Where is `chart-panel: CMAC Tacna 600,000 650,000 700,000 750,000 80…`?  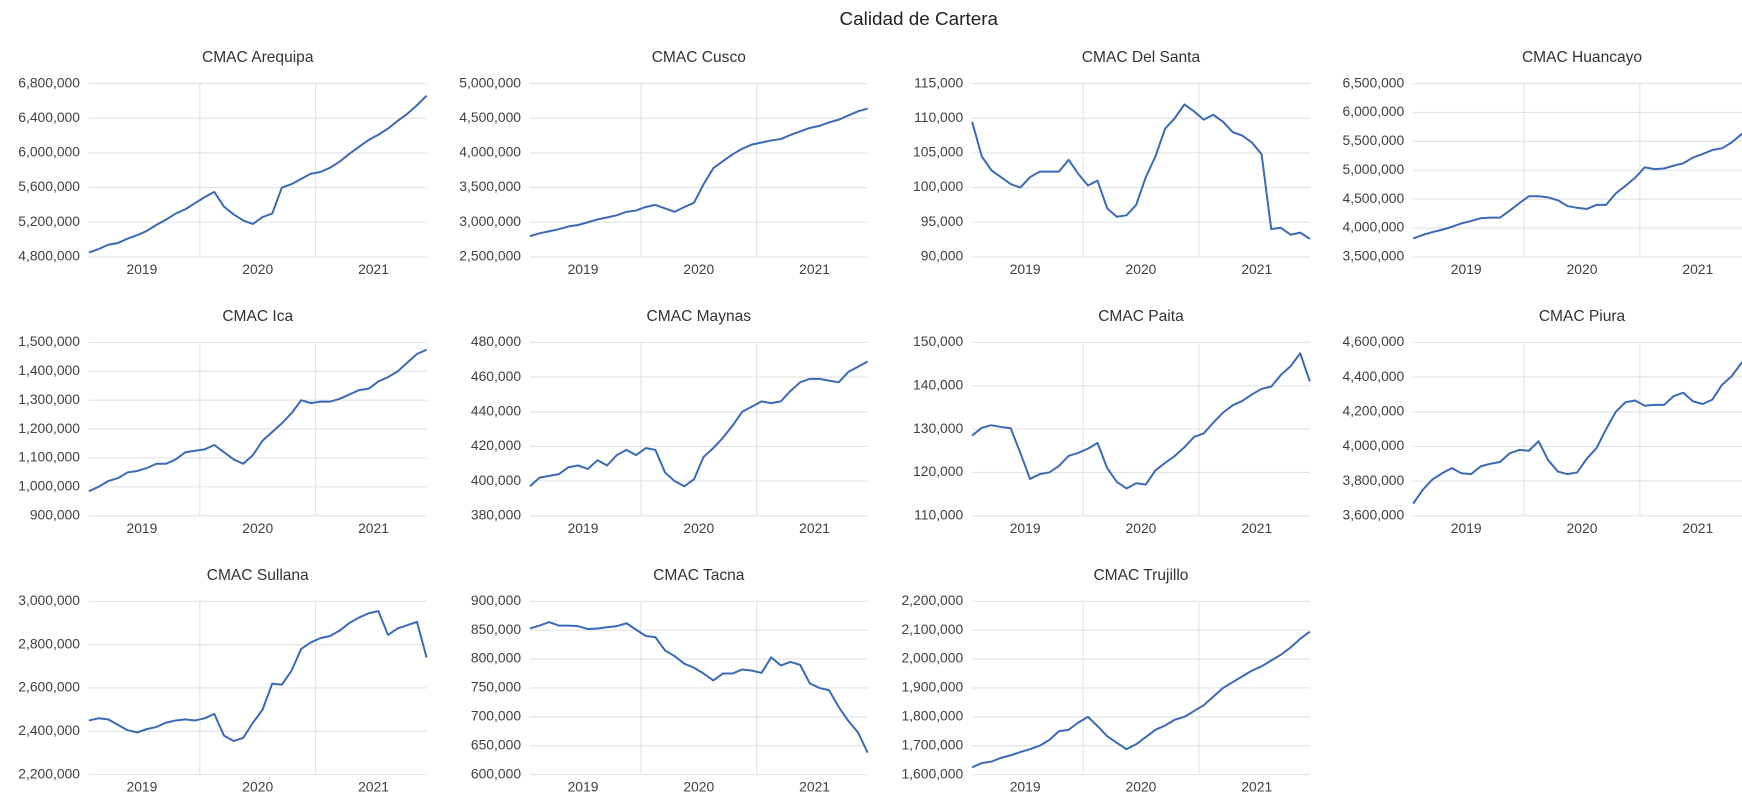
chart-panel: CMAC Tacna 600,000 650,000 700,000 750,000 80… is located at coordinates (670, 681).